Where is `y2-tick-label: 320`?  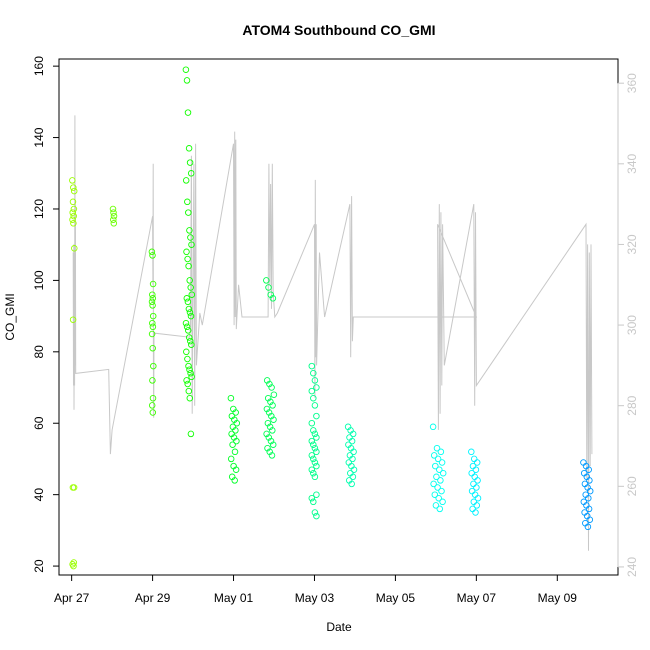 y2-tick-label: 320 is located at coordinates (632, 244).